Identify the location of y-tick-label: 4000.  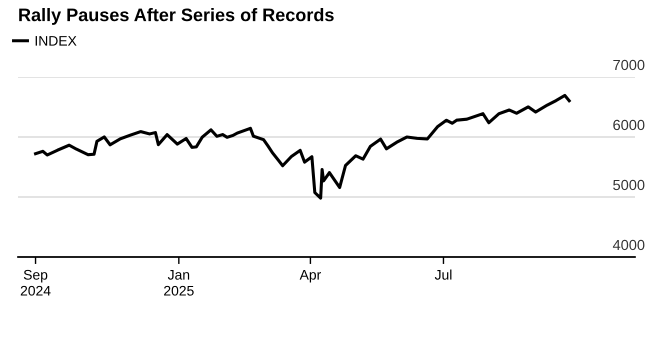
(628, 245).